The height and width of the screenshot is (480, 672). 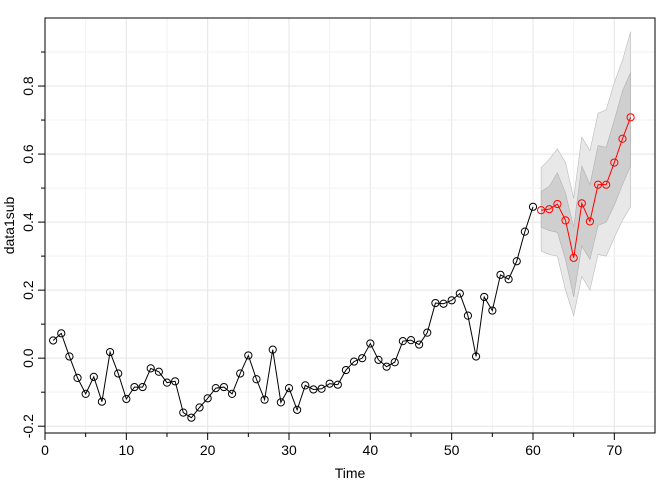 I want to click on x-tick-label: 40, so click(x=371, y=450).